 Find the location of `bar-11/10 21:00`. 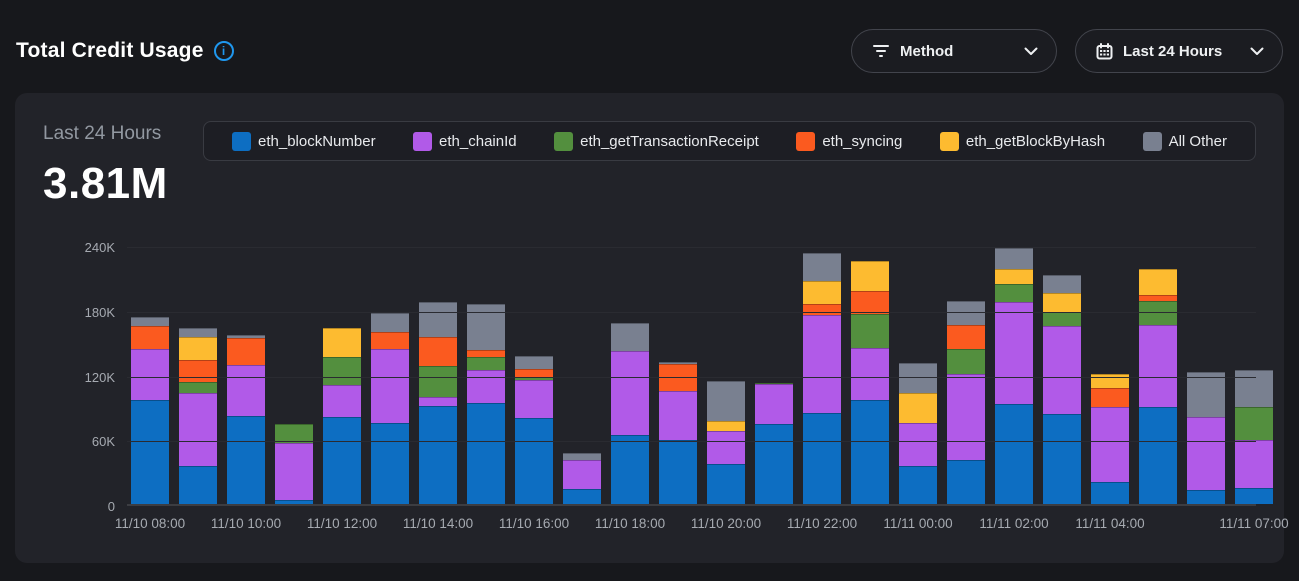

bar-11/10 21:00 is located at coordinates (774, 443).